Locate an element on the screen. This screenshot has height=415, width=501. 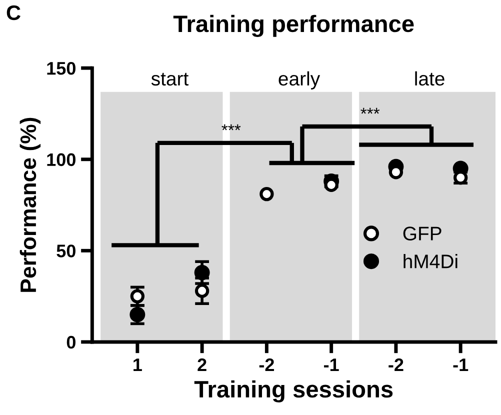
legend-label: hM4Di is located at coordinates (431, 261).